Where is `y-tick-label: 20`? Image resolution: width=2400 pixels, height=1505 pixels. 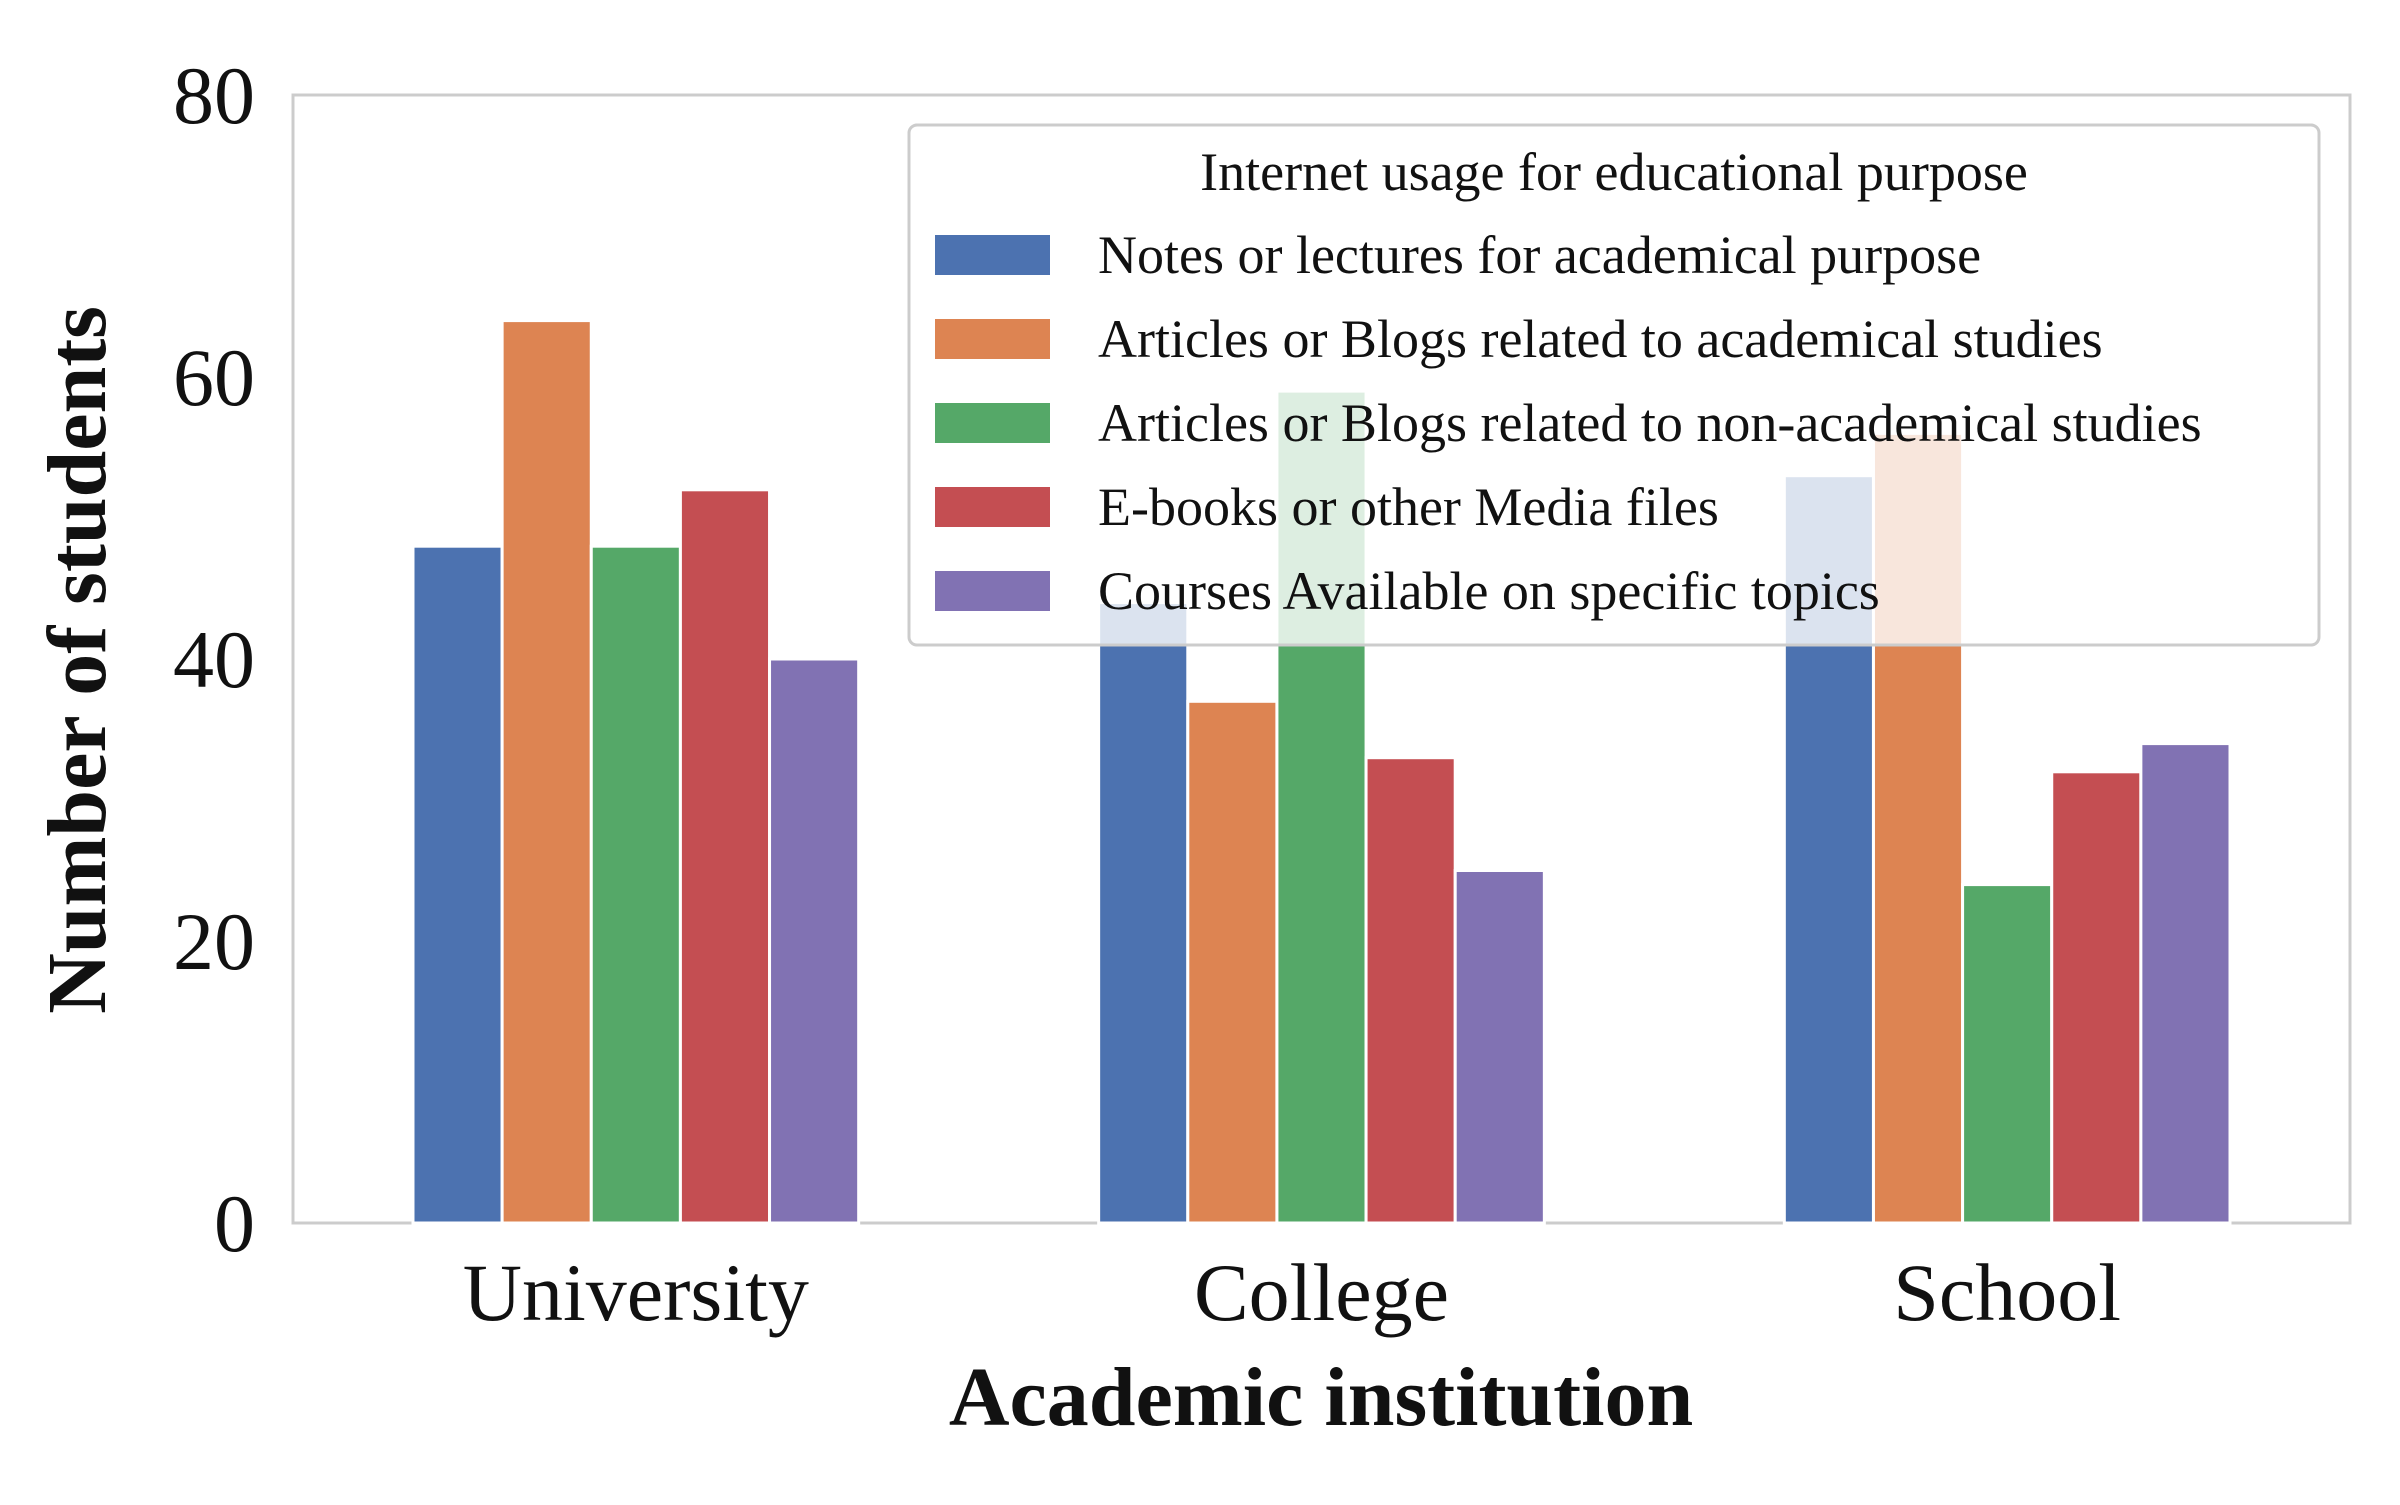
y-tick-label: 20 is located at coordinates (214, 941).